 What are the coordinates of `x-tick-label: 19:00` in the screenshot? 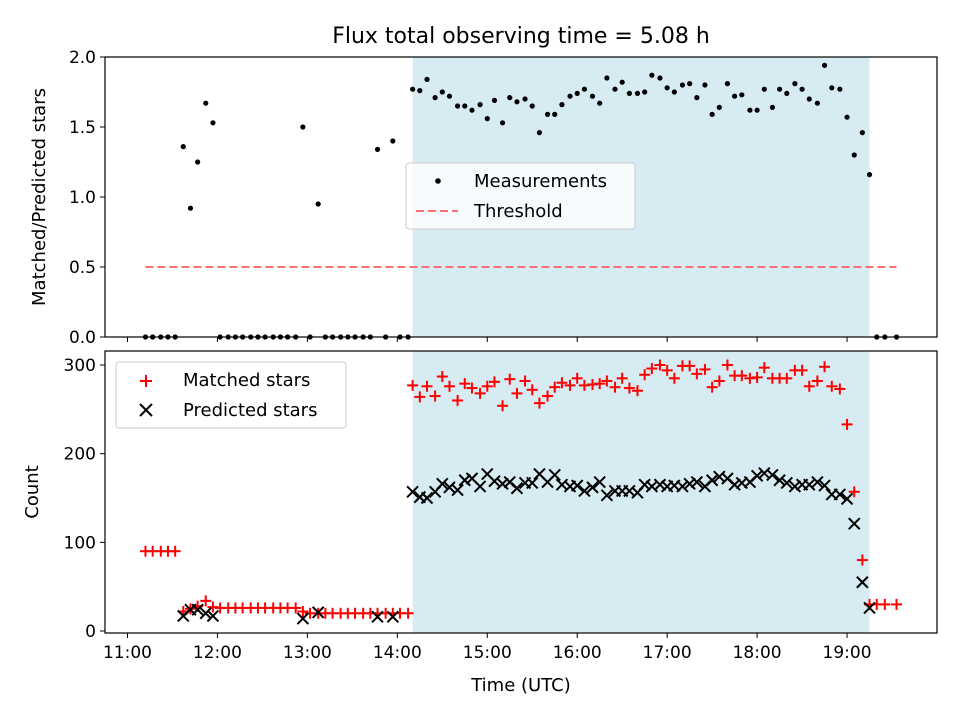 It's located at (847, 653).